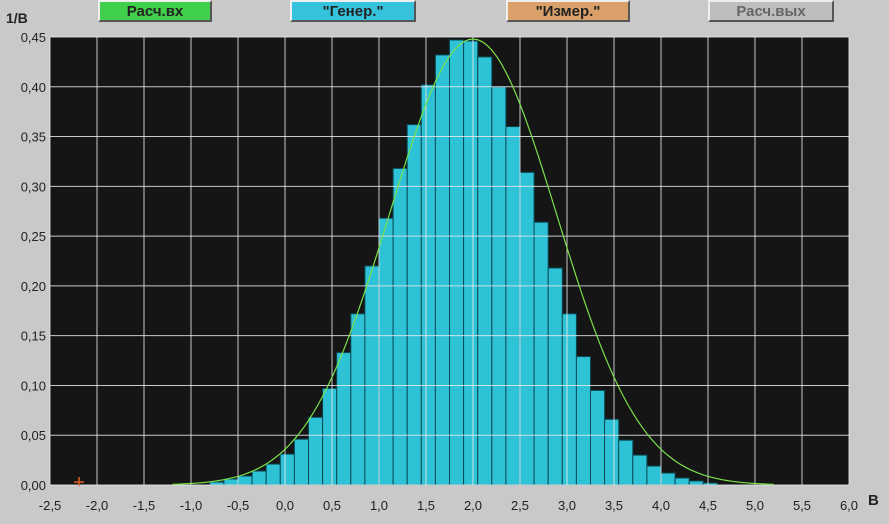  Describe the element at coordinates (33, 137) in the screenshot. I see `y-tick-label: 0,35` at that location.